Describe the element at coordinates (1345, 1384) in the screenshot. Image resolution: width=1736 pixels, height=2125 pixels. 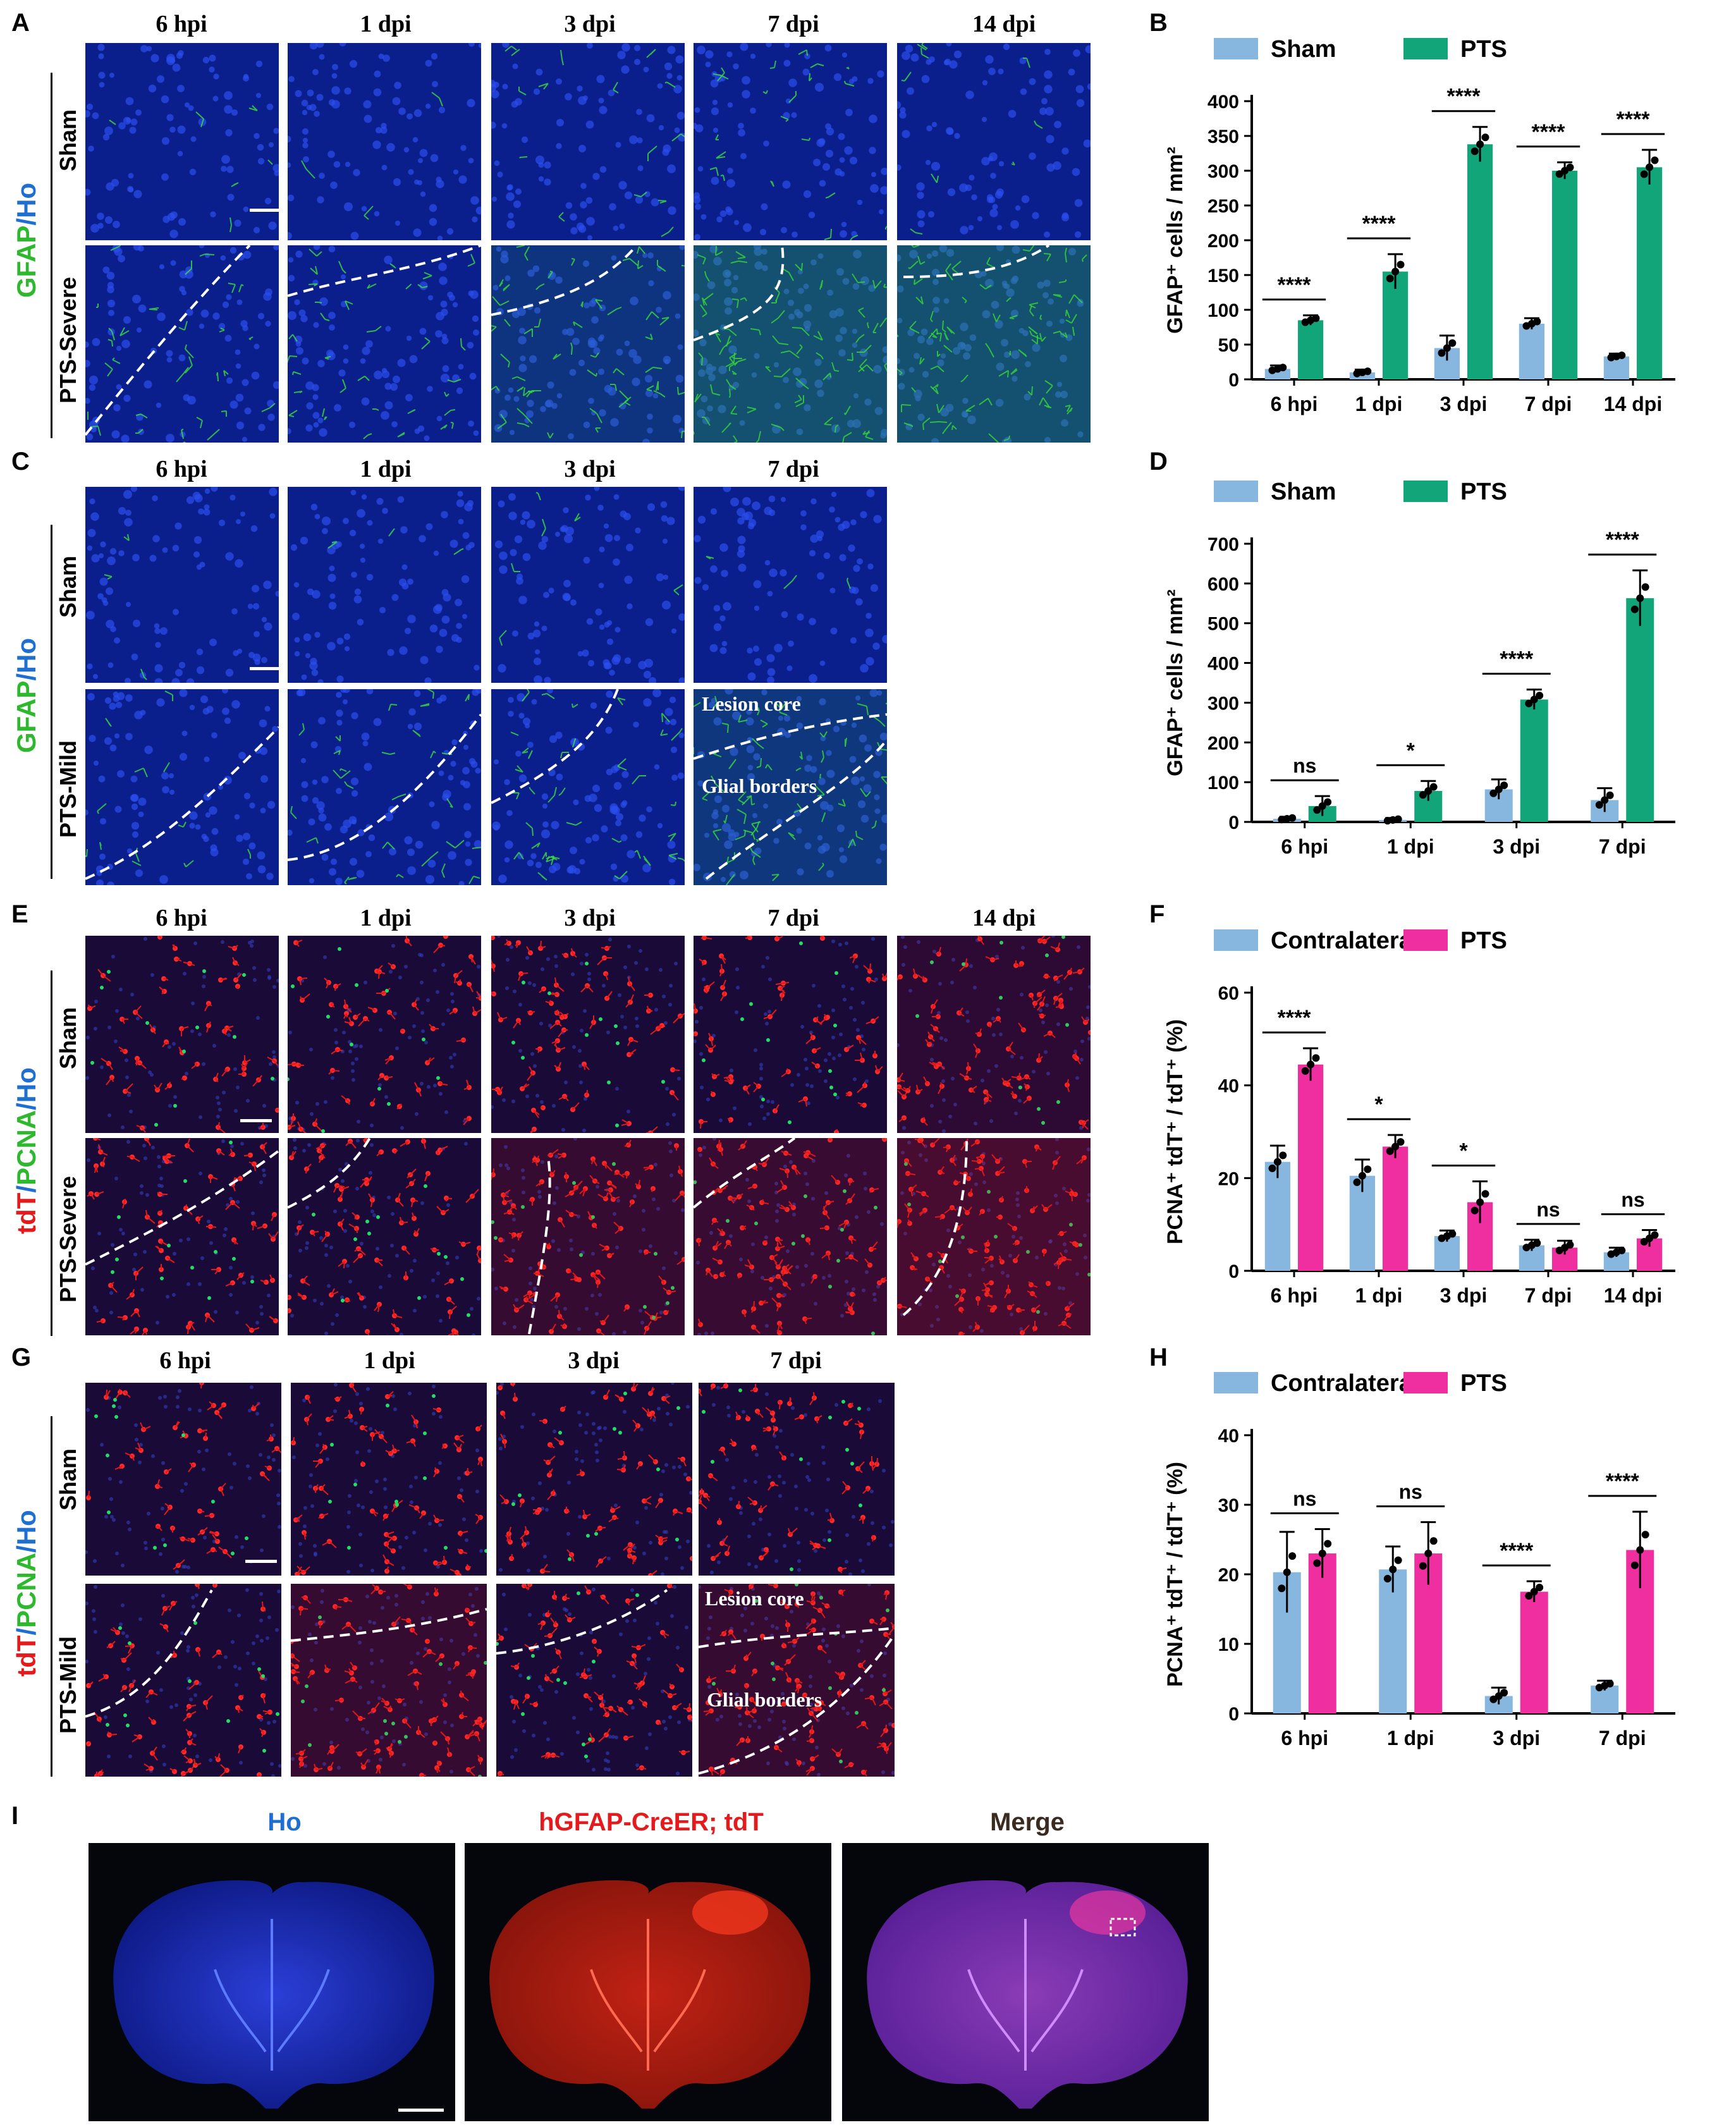
I see `legend-label: Contralateral` at that location.